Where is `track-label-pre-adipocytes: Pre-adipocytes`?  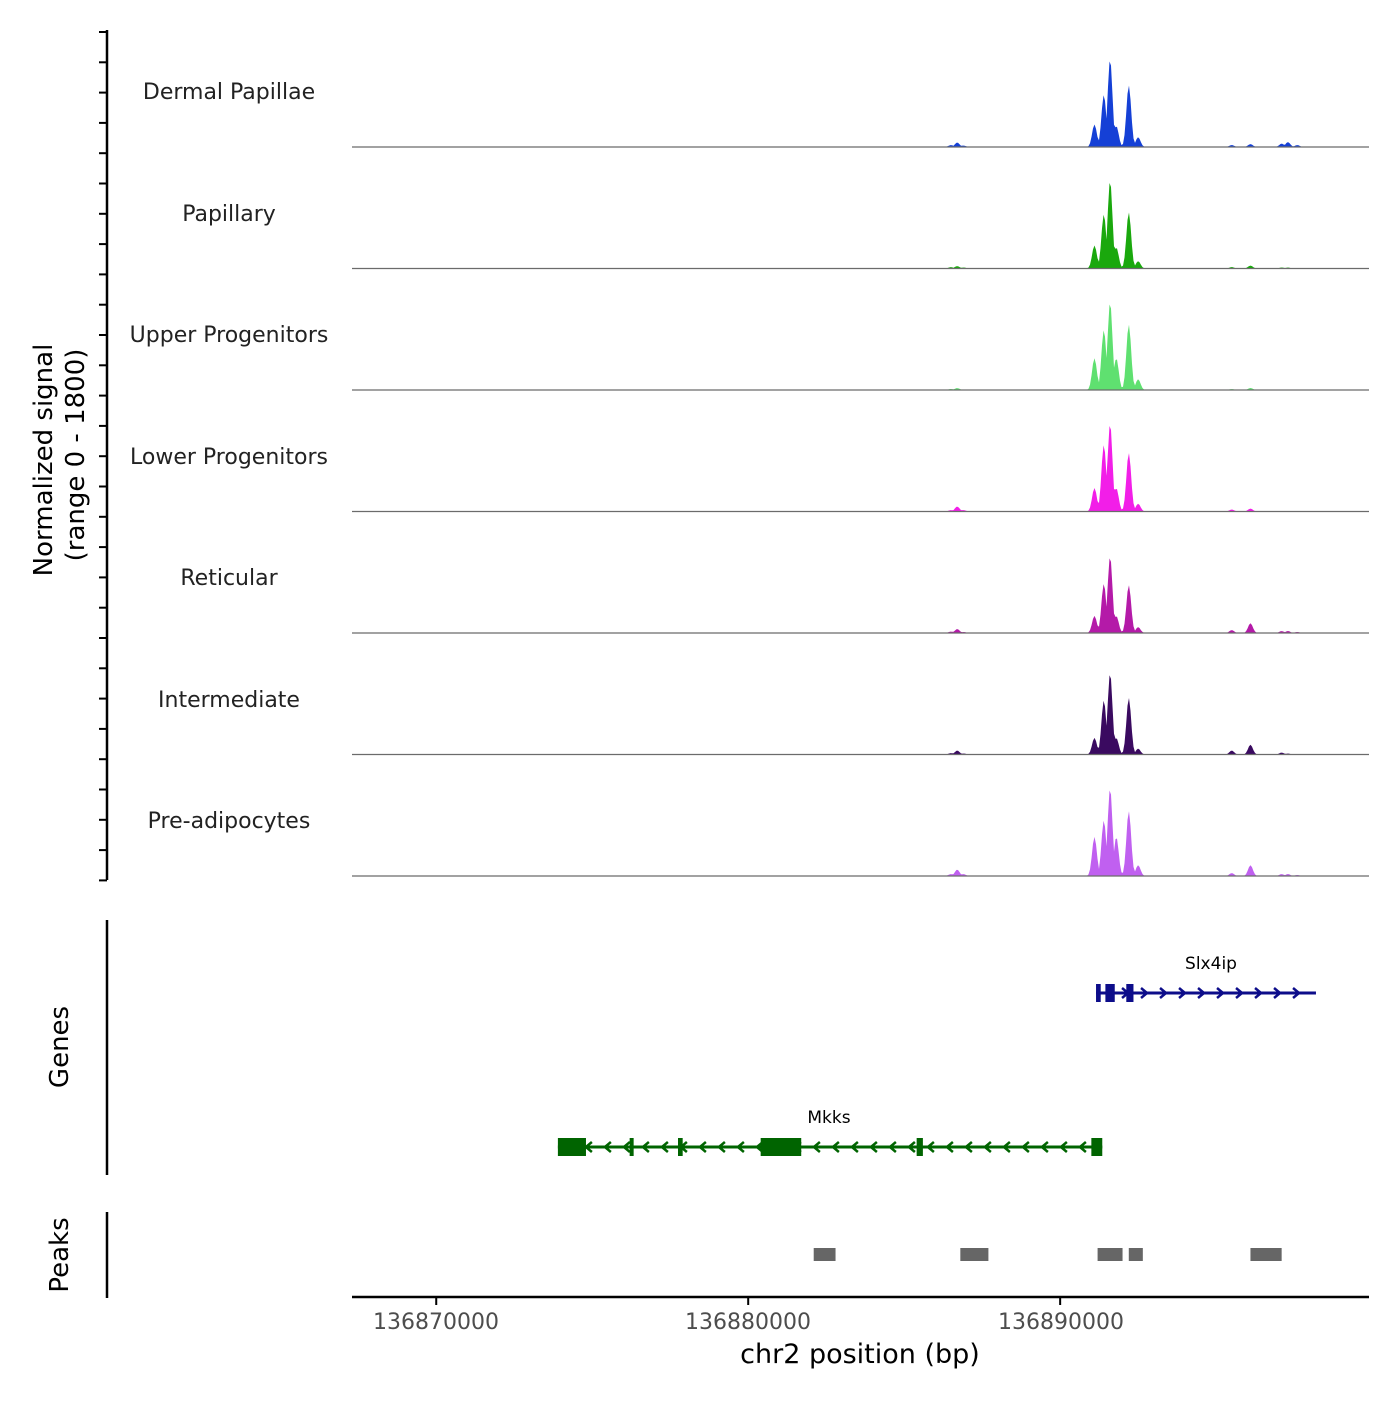 track-label-pre-adipocytes: Pre-adipocytes is located at coordinates (229, 821).